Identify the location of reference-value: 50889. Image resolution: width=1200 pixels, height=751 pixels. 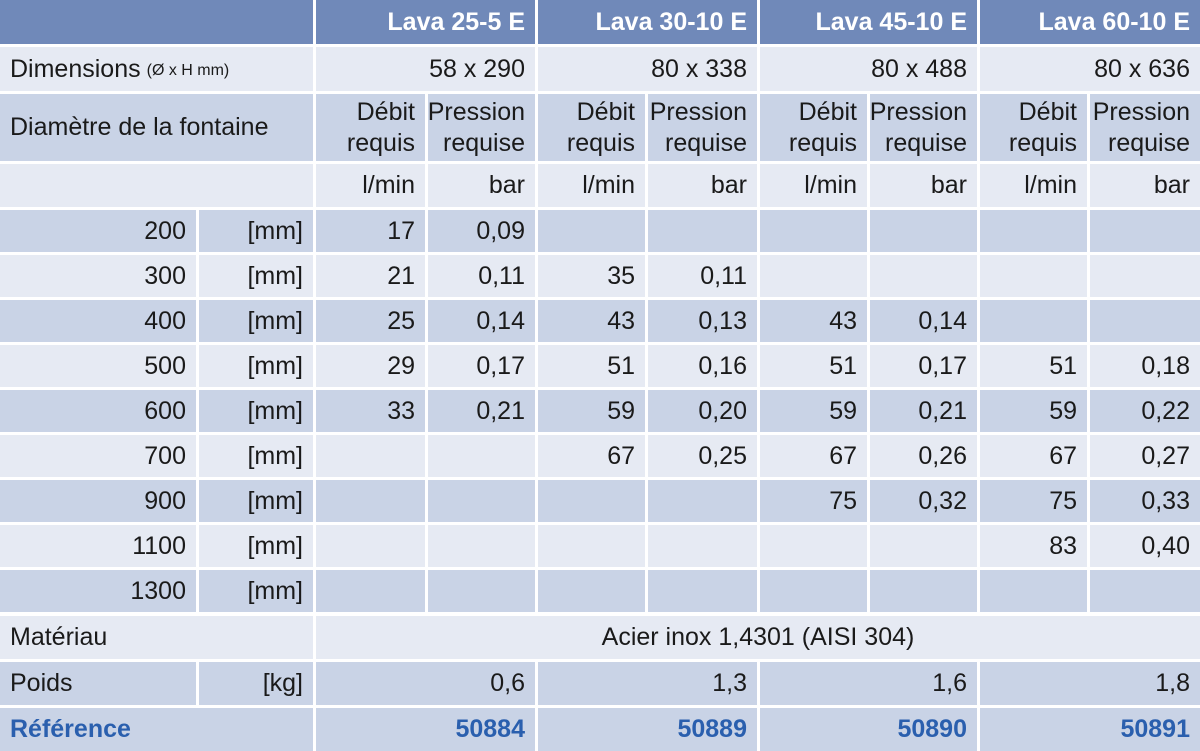
(647, 729).